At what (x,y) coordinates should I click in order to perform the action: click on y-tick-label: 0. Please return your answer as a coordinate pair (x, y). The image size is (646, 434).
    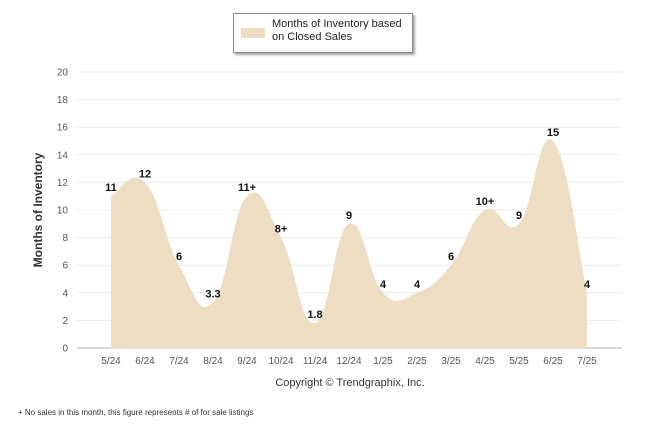
    Looking at the image, I should click on (65, 349).